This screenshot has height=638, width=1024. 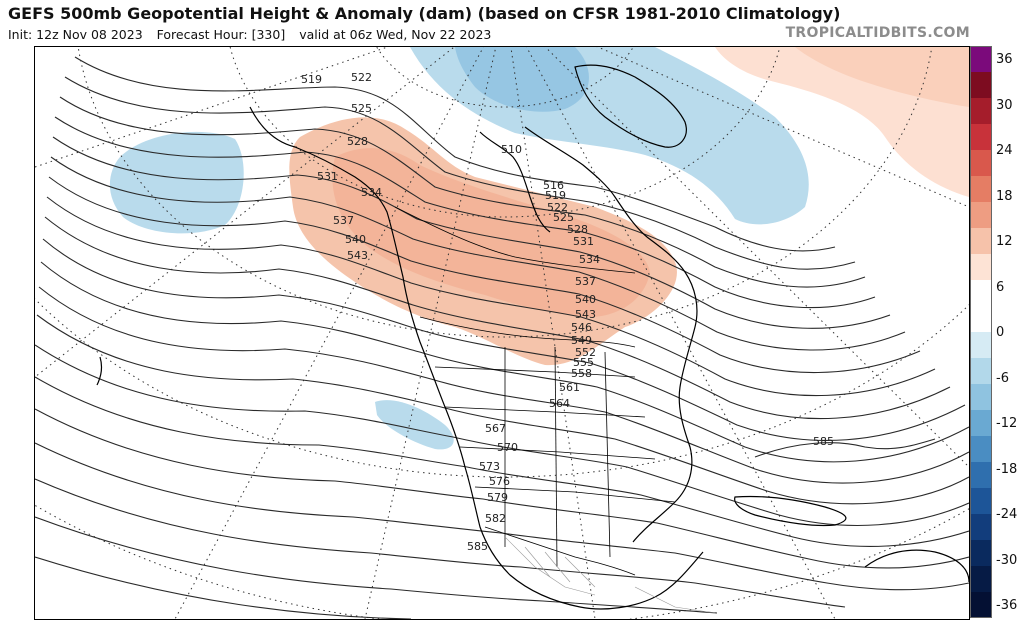 I want to click on colorbar-tick-label: 12, so click(x=1004, y=241).